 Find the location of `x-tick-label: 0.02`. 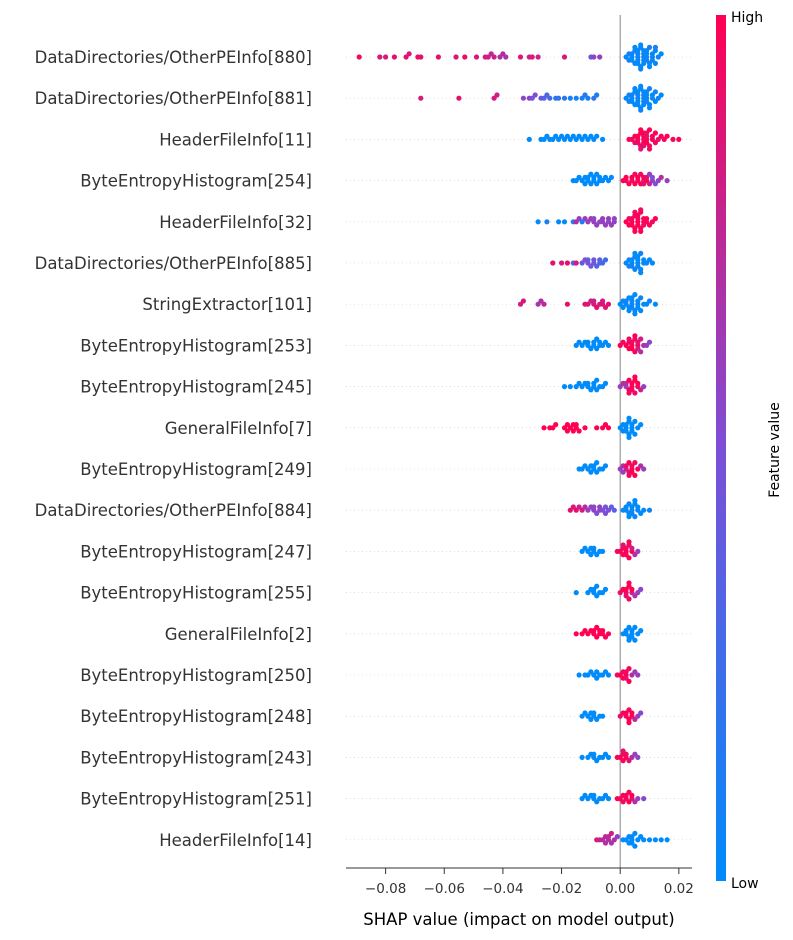

x-tick-label: 0.02 is located at coordinates (679, 889).